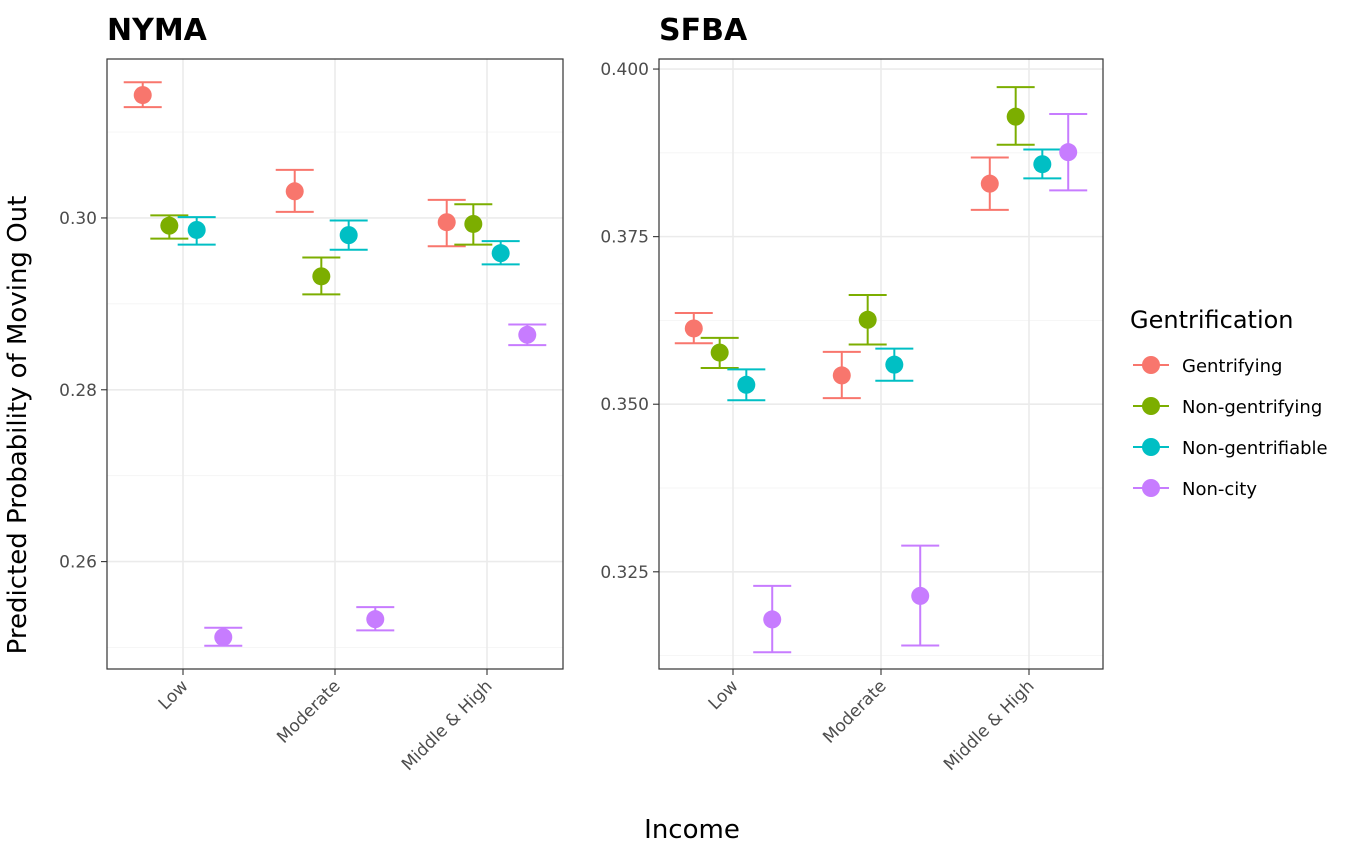 The height and width of the screenshot is (849, 1355). Describe the element at coordinates (78, 391) in the screenshot. I see `y-tick-label: 0.28` at that location.